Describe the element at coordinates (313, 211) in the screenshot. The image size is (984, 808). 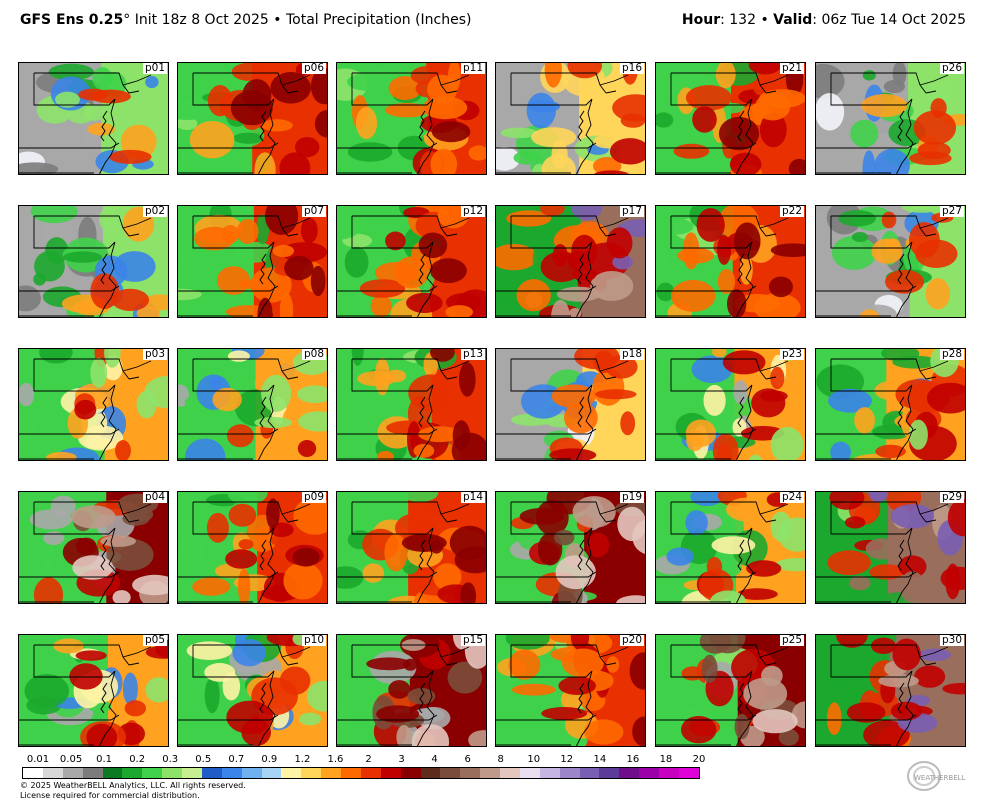
I see `panel-label: p07` at that location.